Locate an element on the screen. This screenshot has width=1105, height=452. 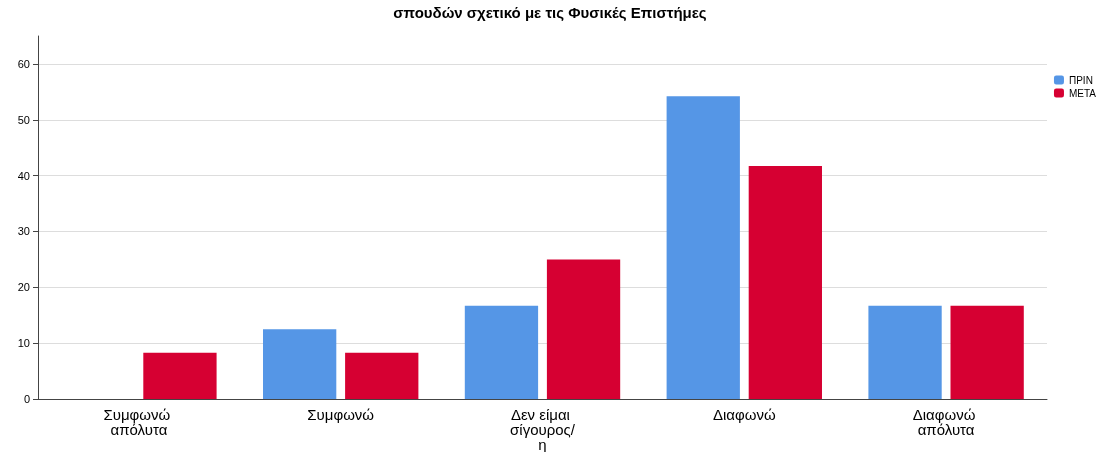
legend-label: ΠΡΙΝ is located at coordinates (1080, 80).